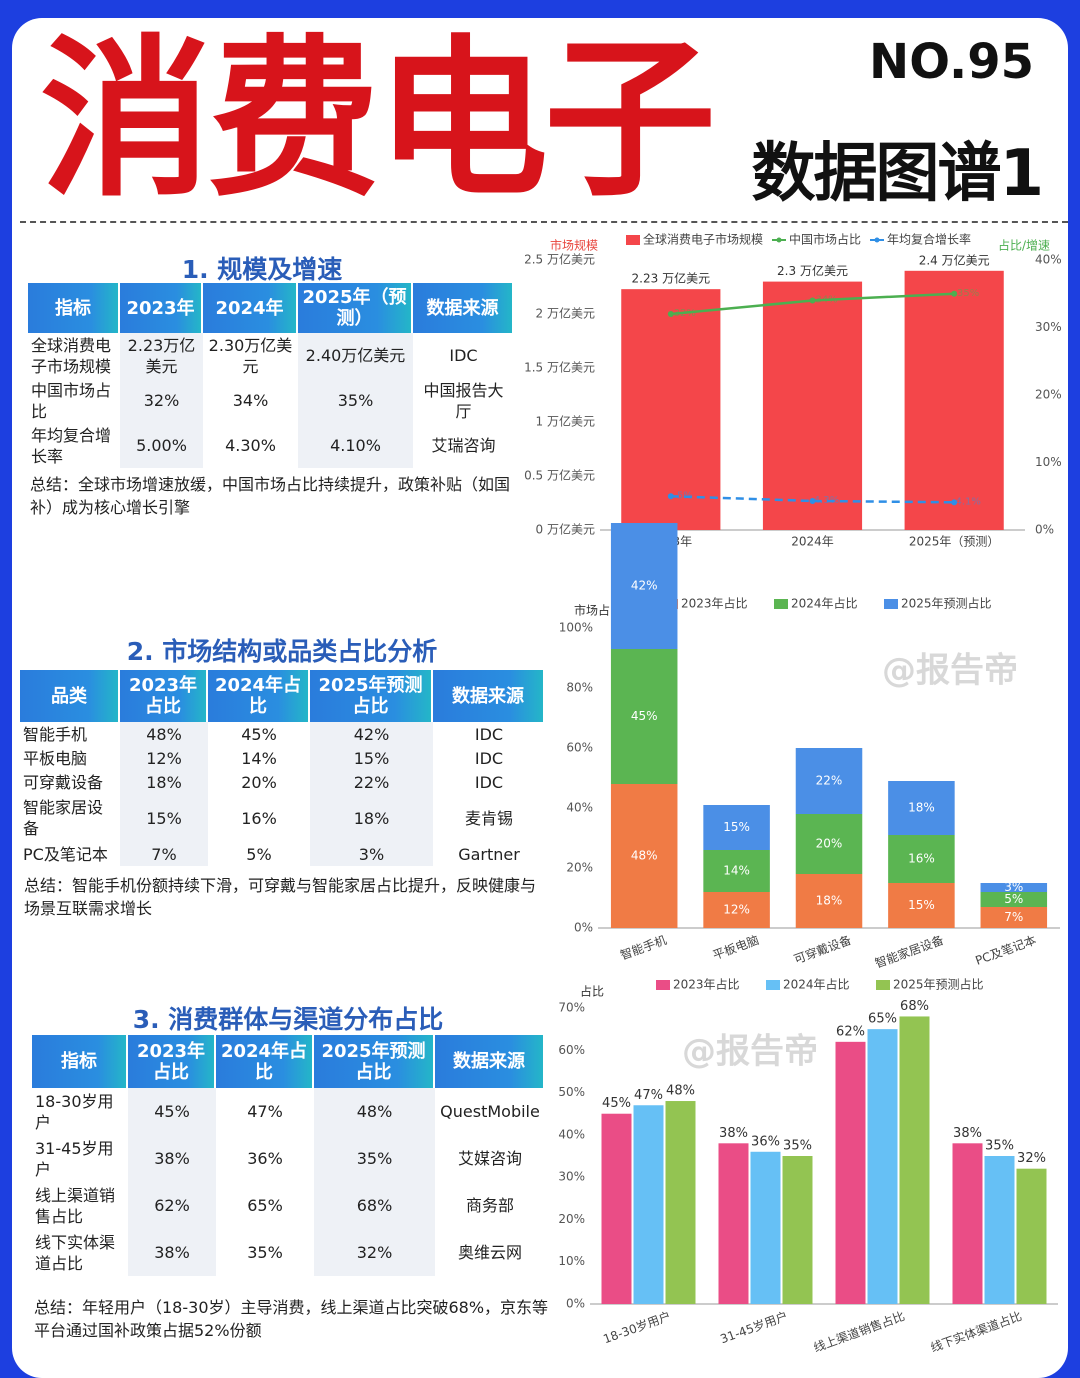  What do you see at coordinates (823, 949) in the screenshot?
I see `x-tick-label: 可穿戴设备` at bounding box center [823, 949].